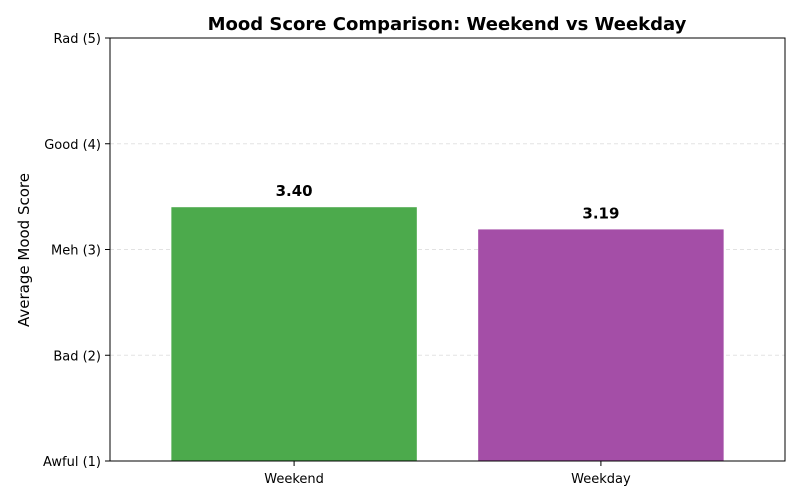 This screenshot has width=800, height=500. I want to click on bar-weekday, so click(601, 345).